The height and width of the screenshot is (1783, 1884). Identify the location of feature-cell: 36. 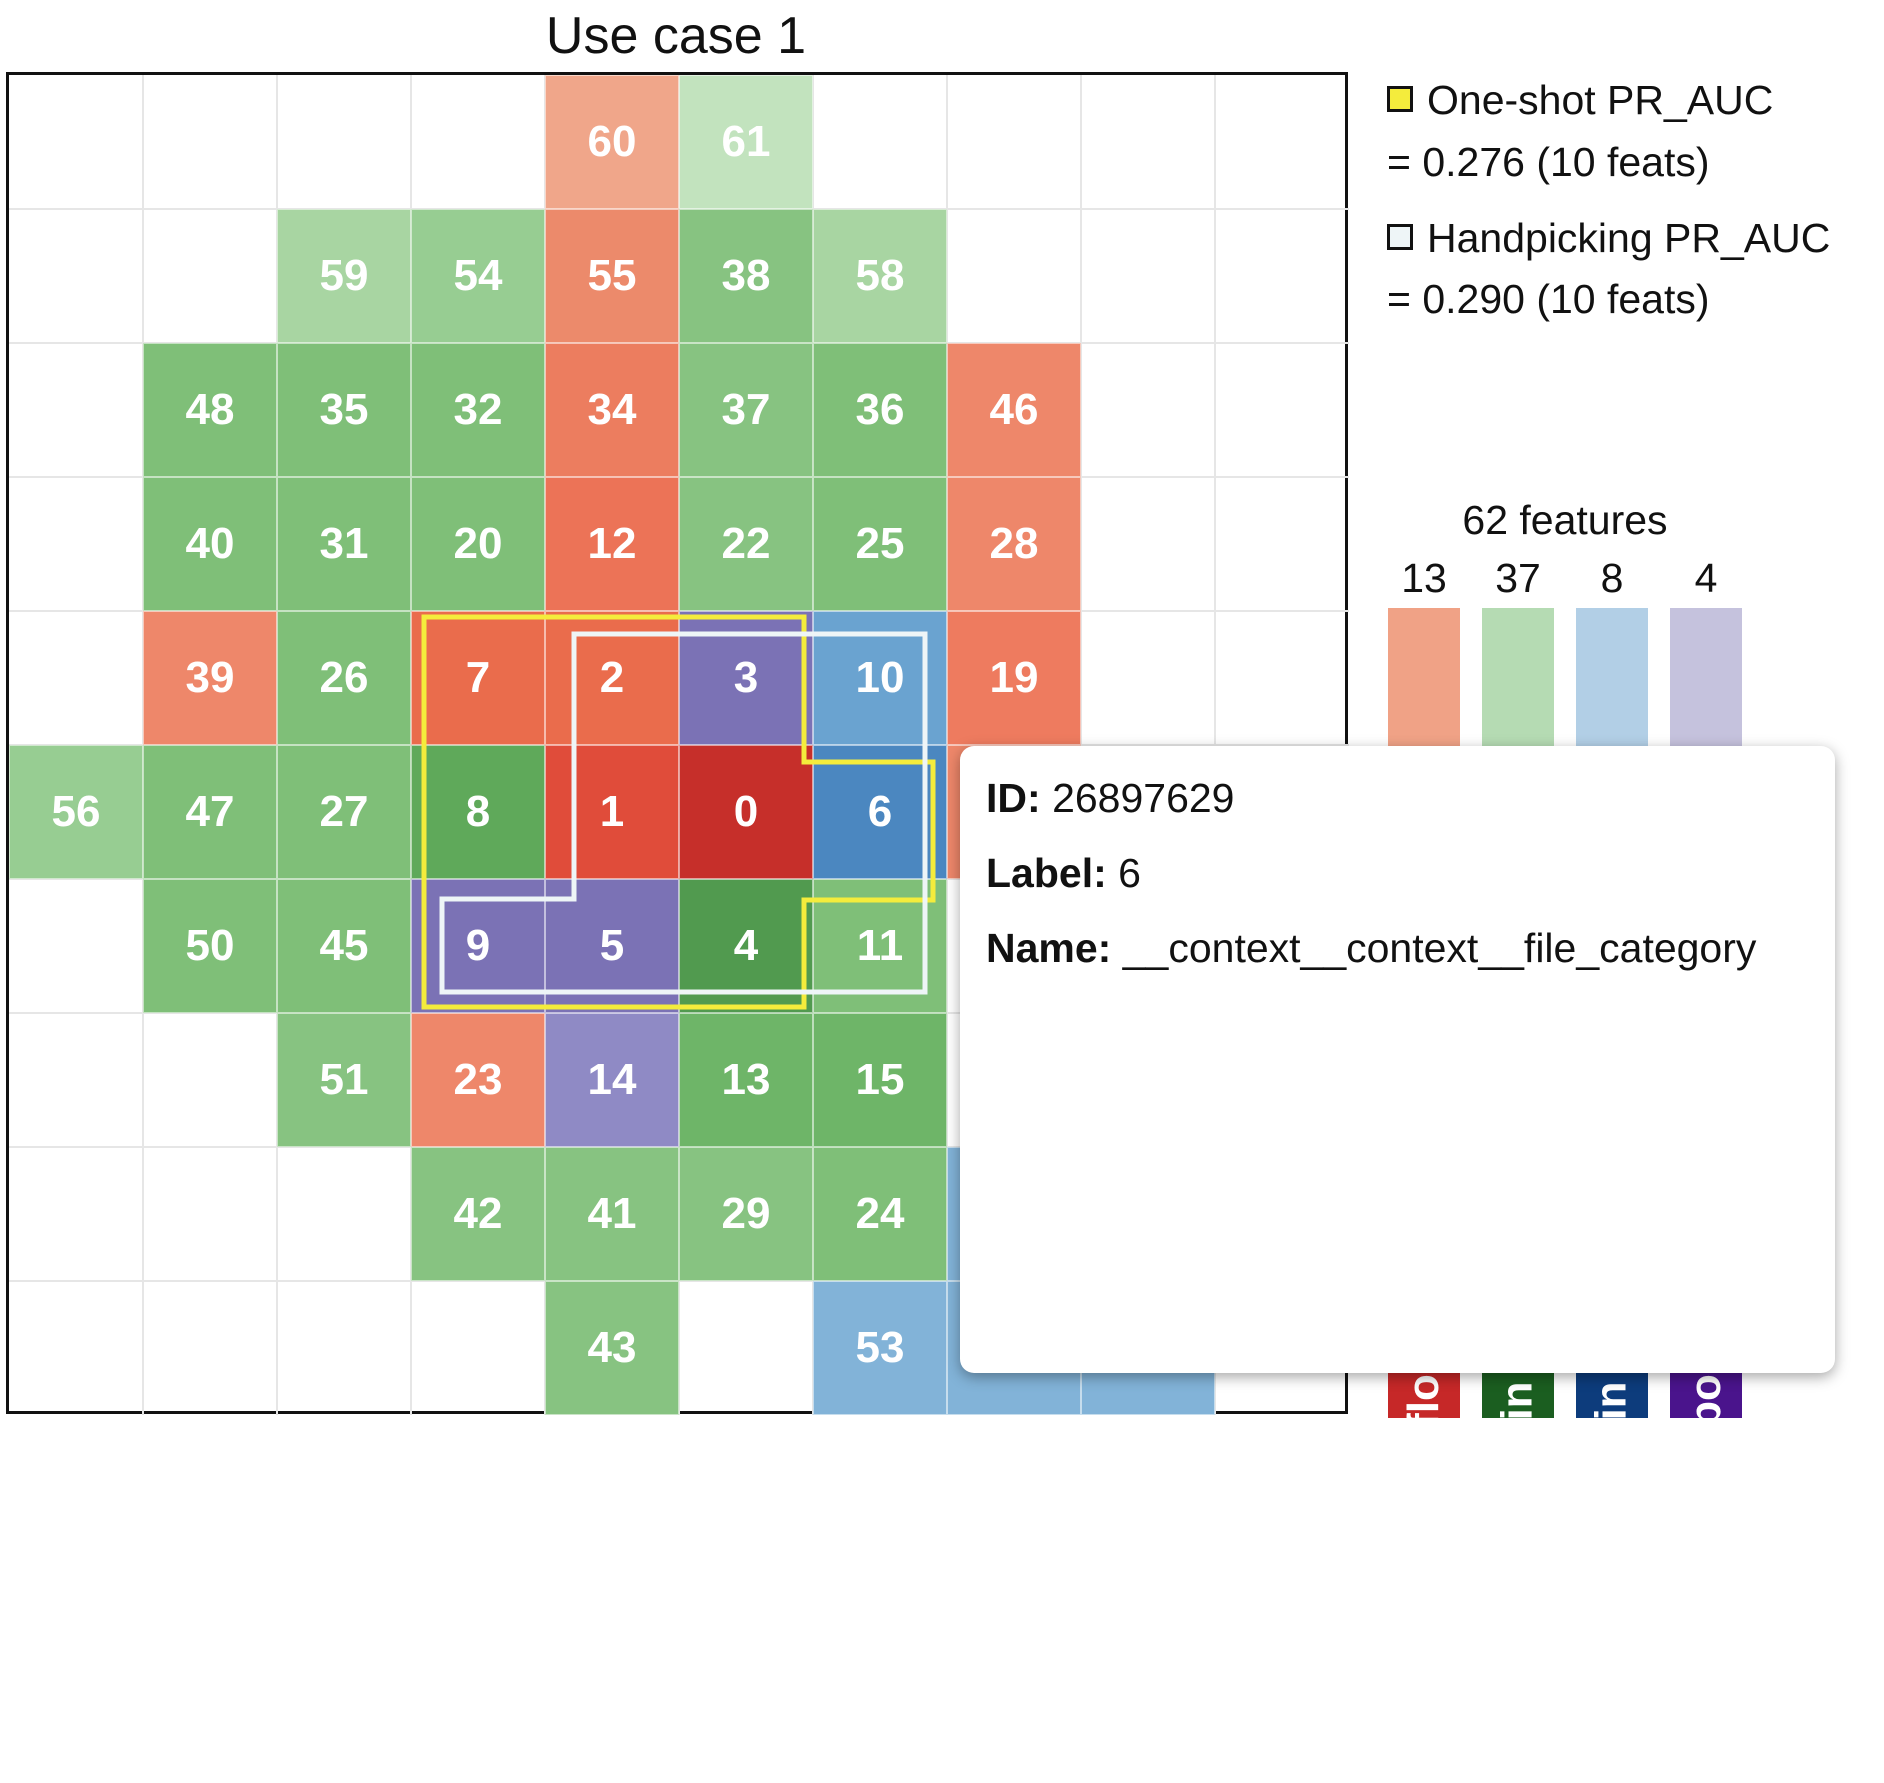
(880, 410).